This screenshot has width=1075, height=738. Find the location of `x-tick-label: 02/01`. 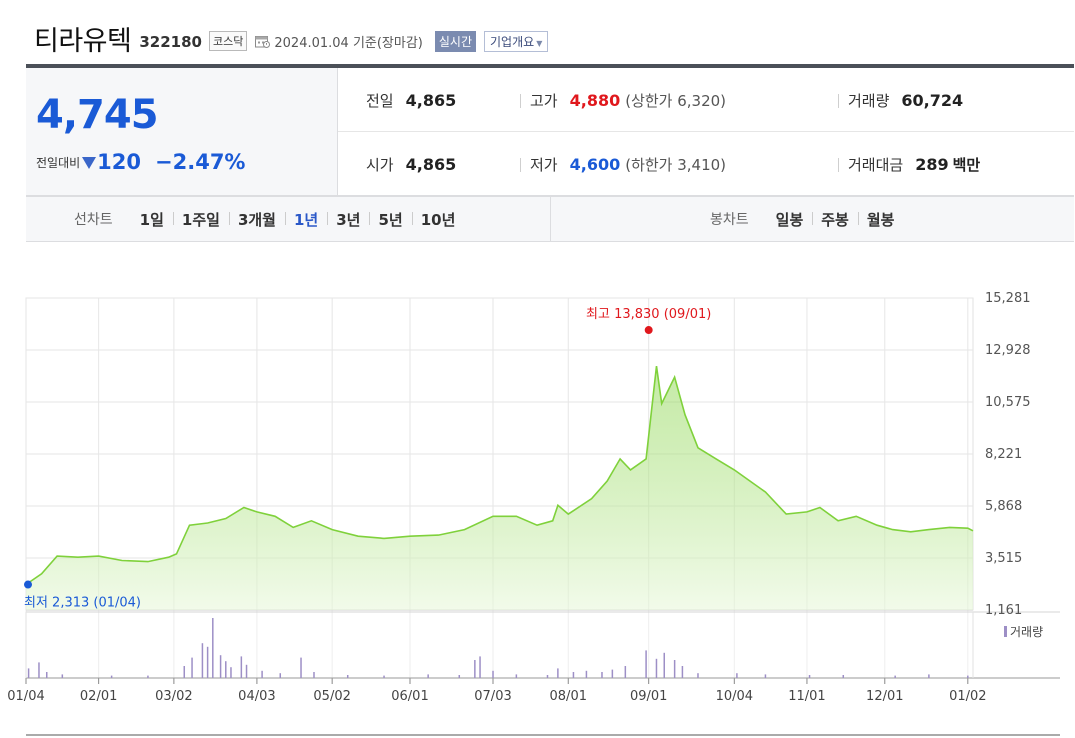

x-tick-label: 02/01 is located at coordinates (98, 696).